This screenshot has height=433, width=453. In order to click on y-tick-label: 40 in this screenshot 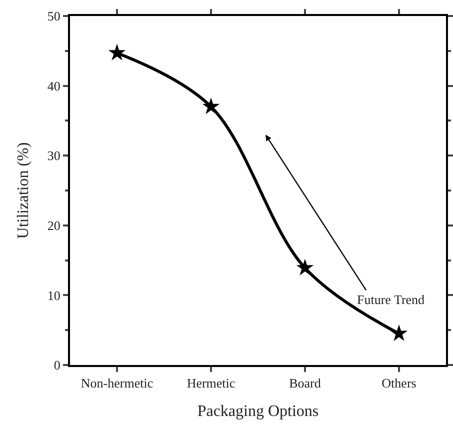, I will do `click(53, 86)`.